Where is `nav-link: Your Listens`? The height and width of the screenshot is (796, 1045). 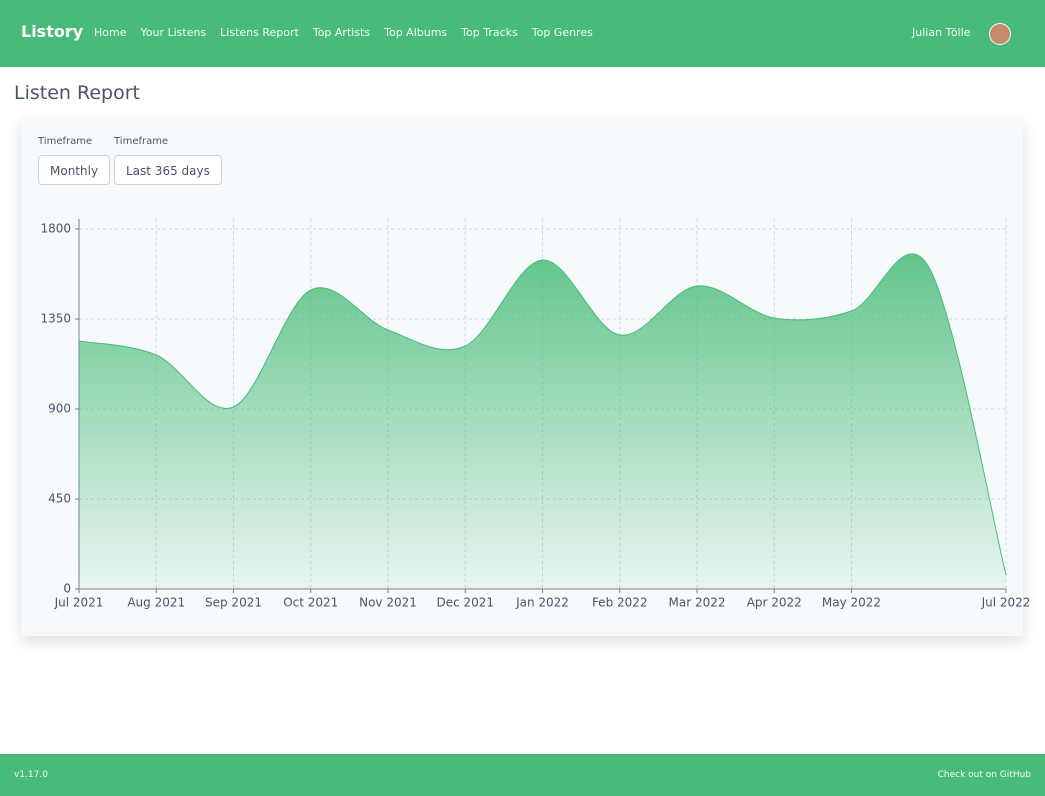 nav-link: Your Listens is located at coordinates (173, 32).